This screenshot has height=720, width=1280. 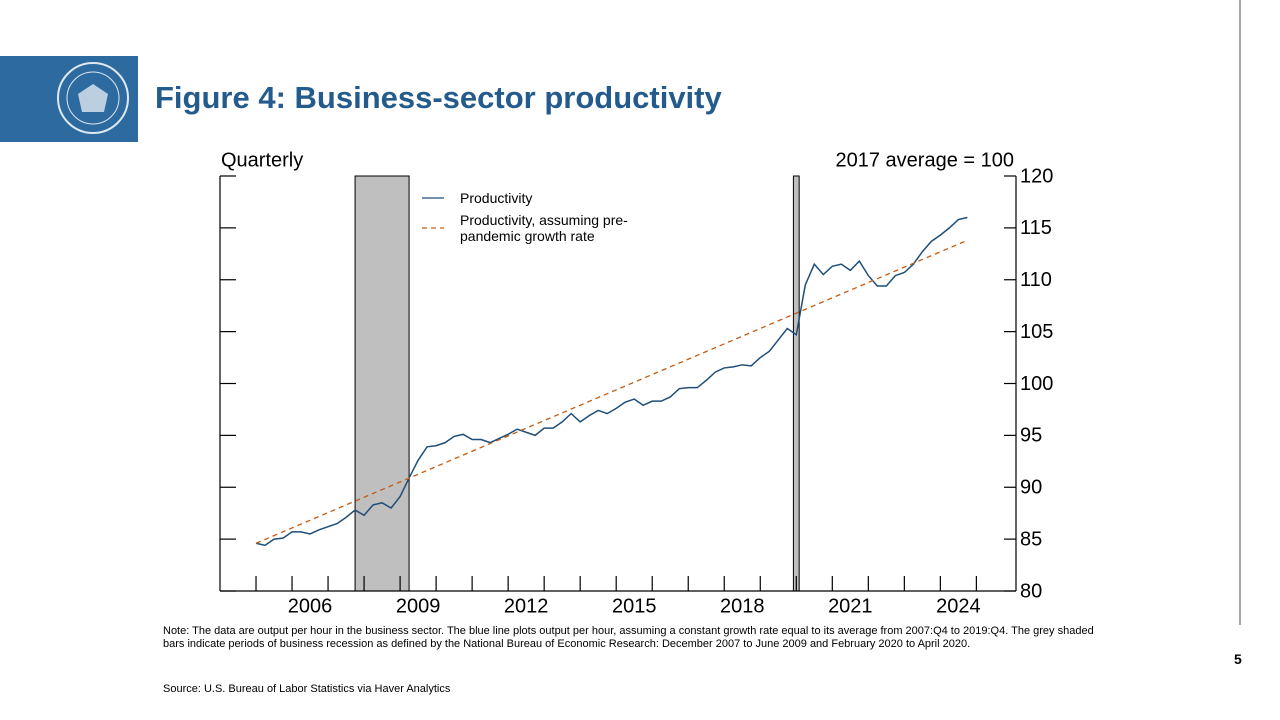 What do you see at coordinates (262, 160) in the screenshot?
I see `left-note: Quarterly` at bounding box center [262, 160].